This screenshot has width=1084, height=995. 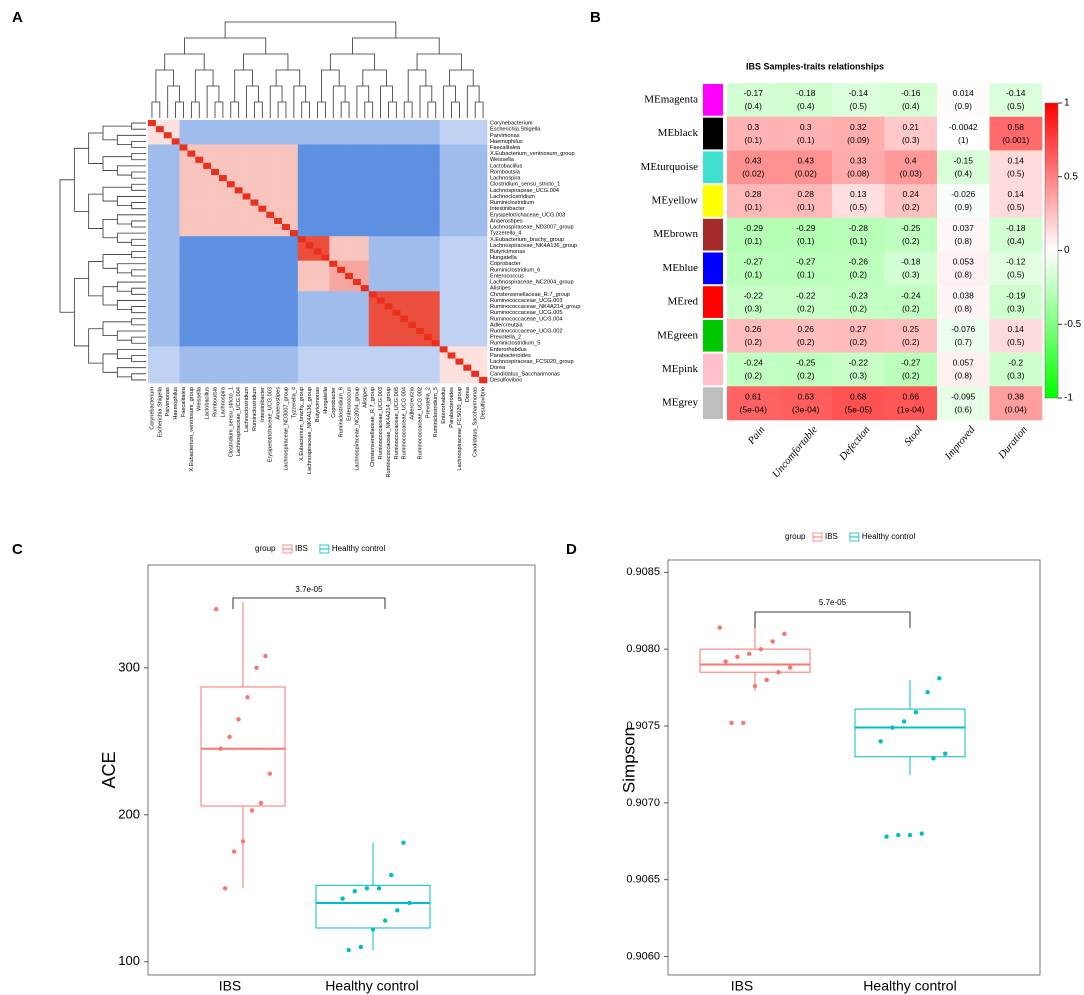 What do you see at coordinates (1016, 409) in the screenshot?
I see `cell-p-value: (0.04)` at bounding box center [1016, 409].